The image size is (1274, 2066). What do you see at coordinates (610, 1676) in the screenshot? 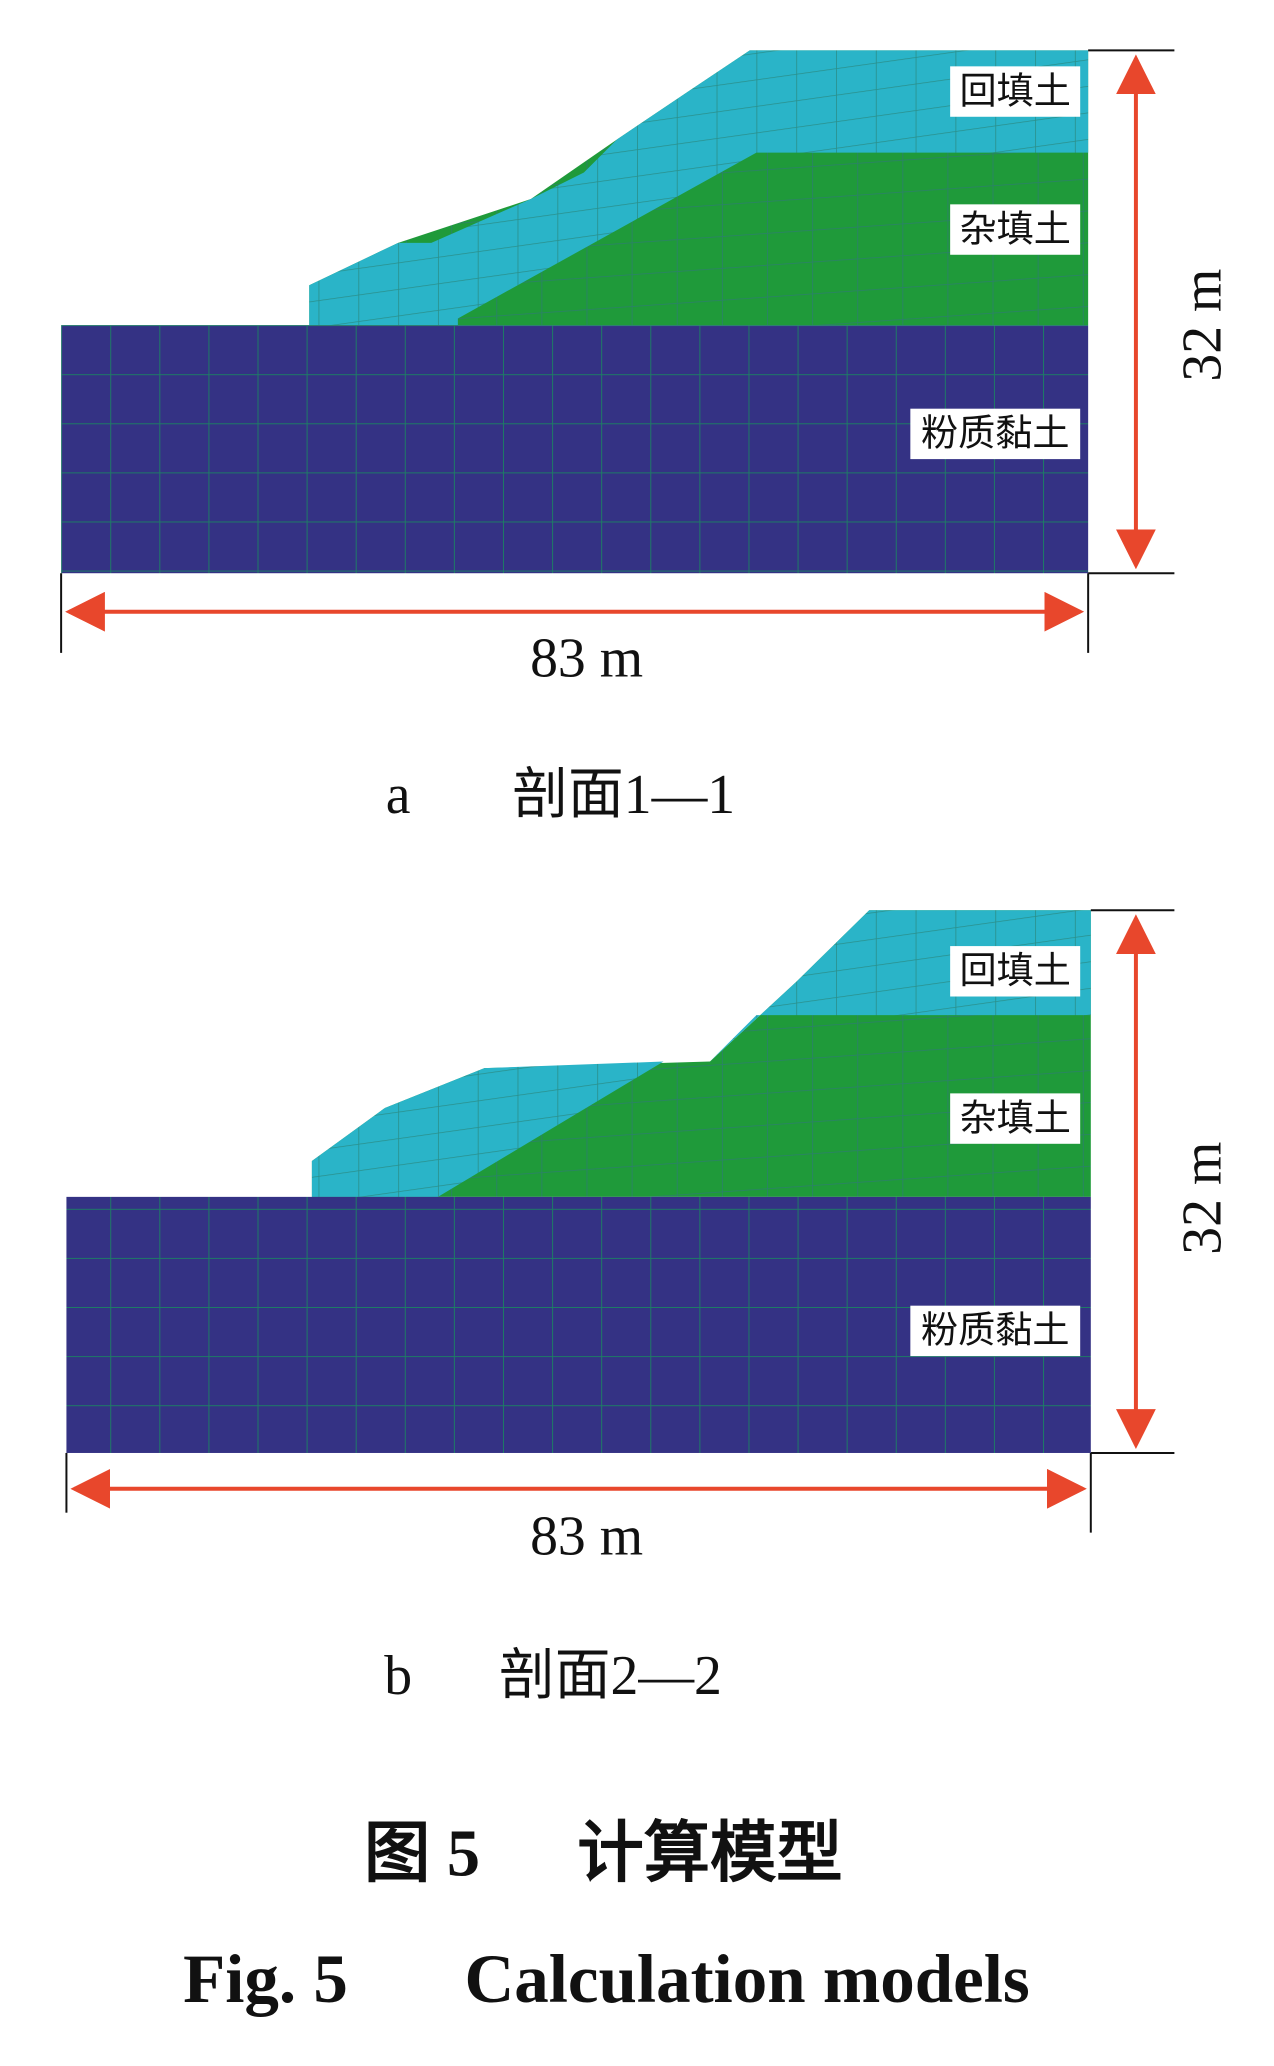
I see `panel-title: 剖面2—2` at bounding box center [610, 1676].